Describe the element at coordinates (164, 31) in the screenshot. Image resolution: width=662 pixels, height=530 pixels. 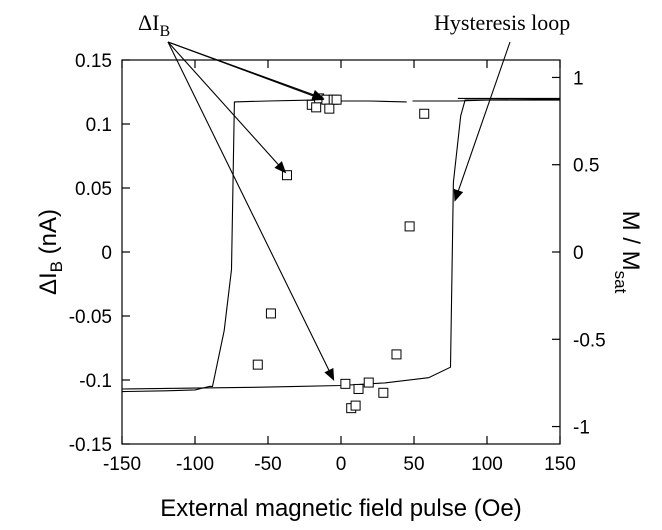
I see `annotation-delta-ib-sub: B` at that location.